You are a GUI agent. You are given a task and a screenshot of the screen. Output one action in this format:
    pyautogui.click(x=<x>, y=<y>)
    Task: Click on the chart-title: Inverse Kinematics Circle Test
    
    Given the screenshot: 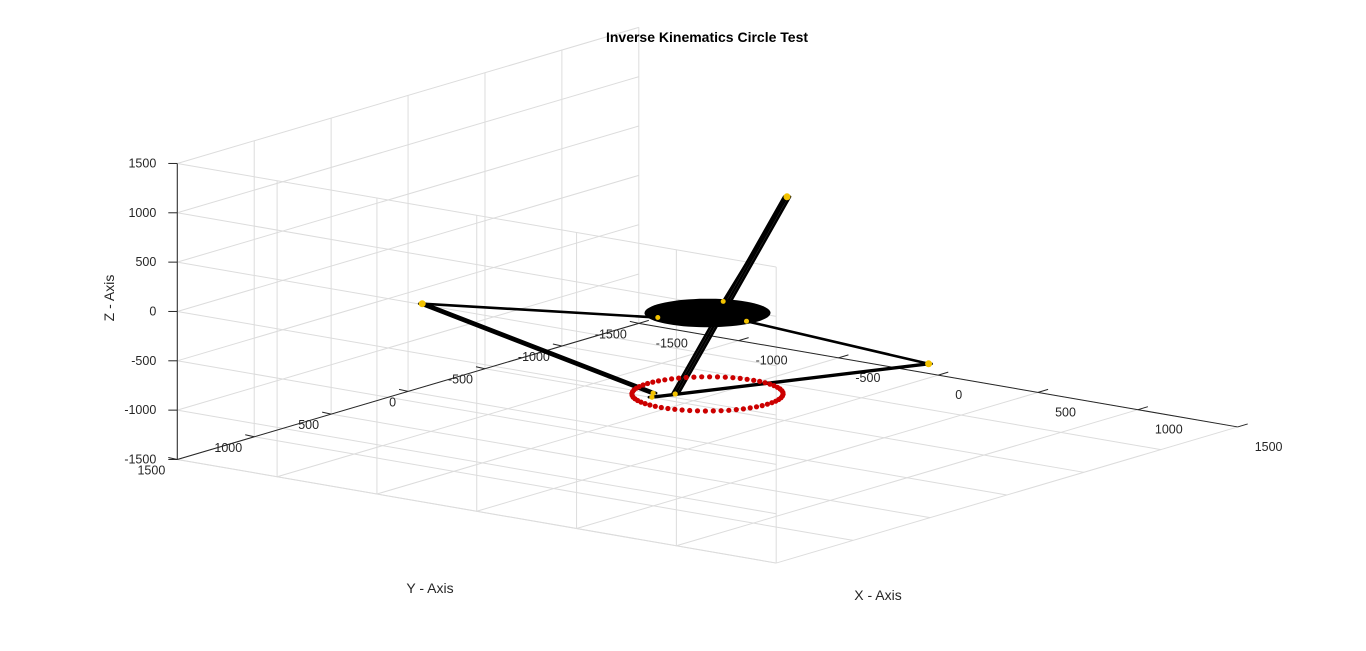 What is the action you would take?
    pyautogui.click(x=707, y=37)
    